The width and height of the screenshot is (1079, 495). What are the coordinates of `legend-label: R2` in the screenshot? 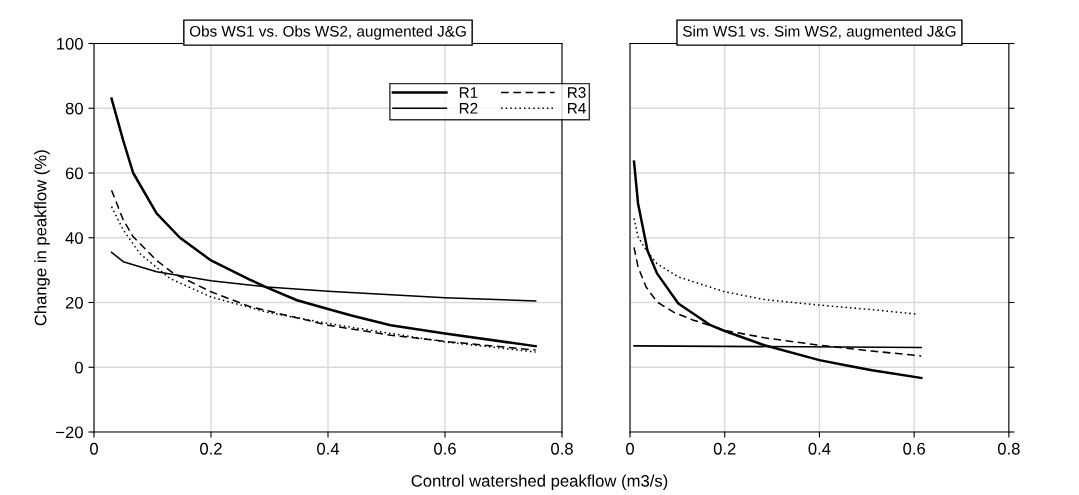 It's located at (468, 108).